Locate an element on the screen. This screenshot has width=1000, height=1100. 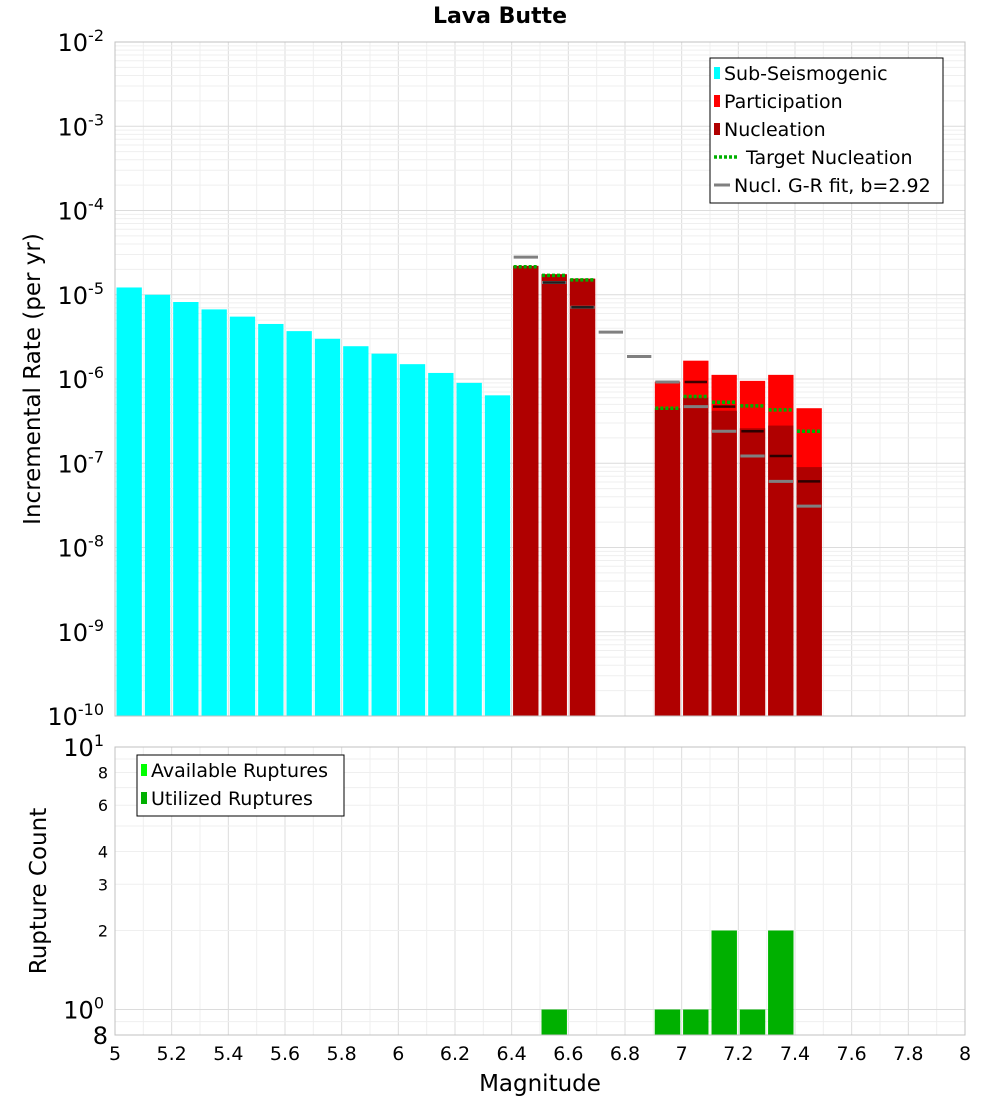
x-tick-label: 6 is located at coordinates (398, 1054).